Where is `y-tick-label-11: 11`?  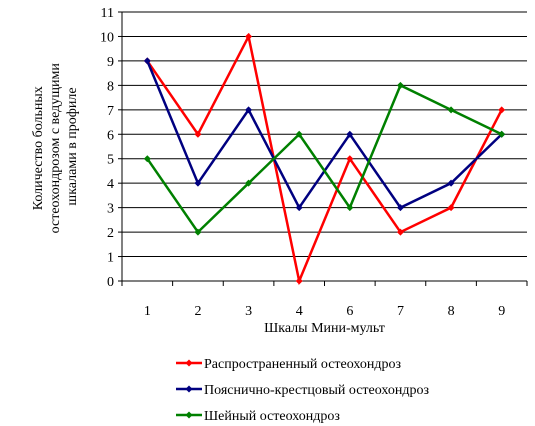
y-tick-label-11: 11 is located at coordinates (107, 13).